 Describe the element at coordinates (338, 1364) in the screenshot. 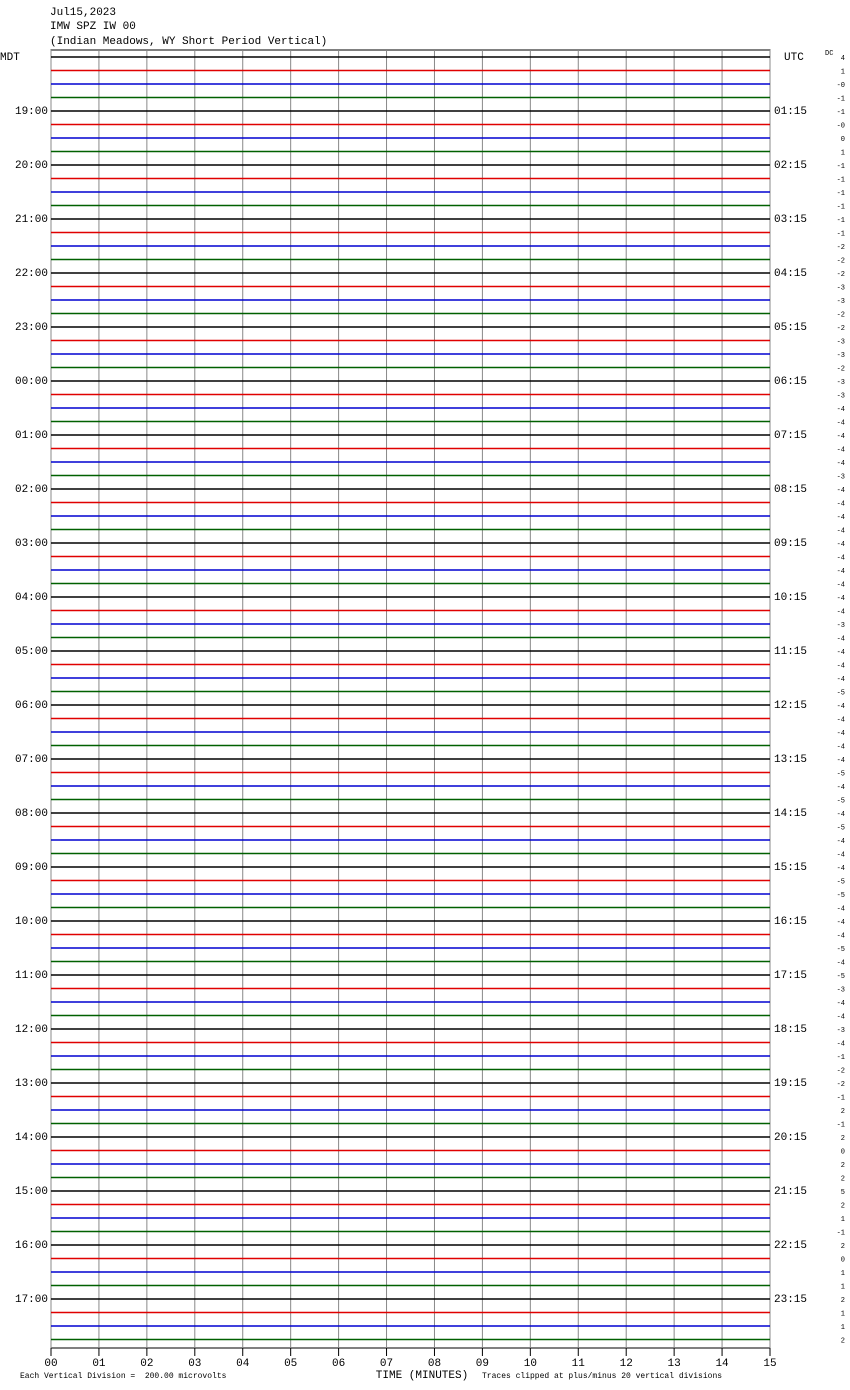

I see `x-tick-label: 06` at that location.